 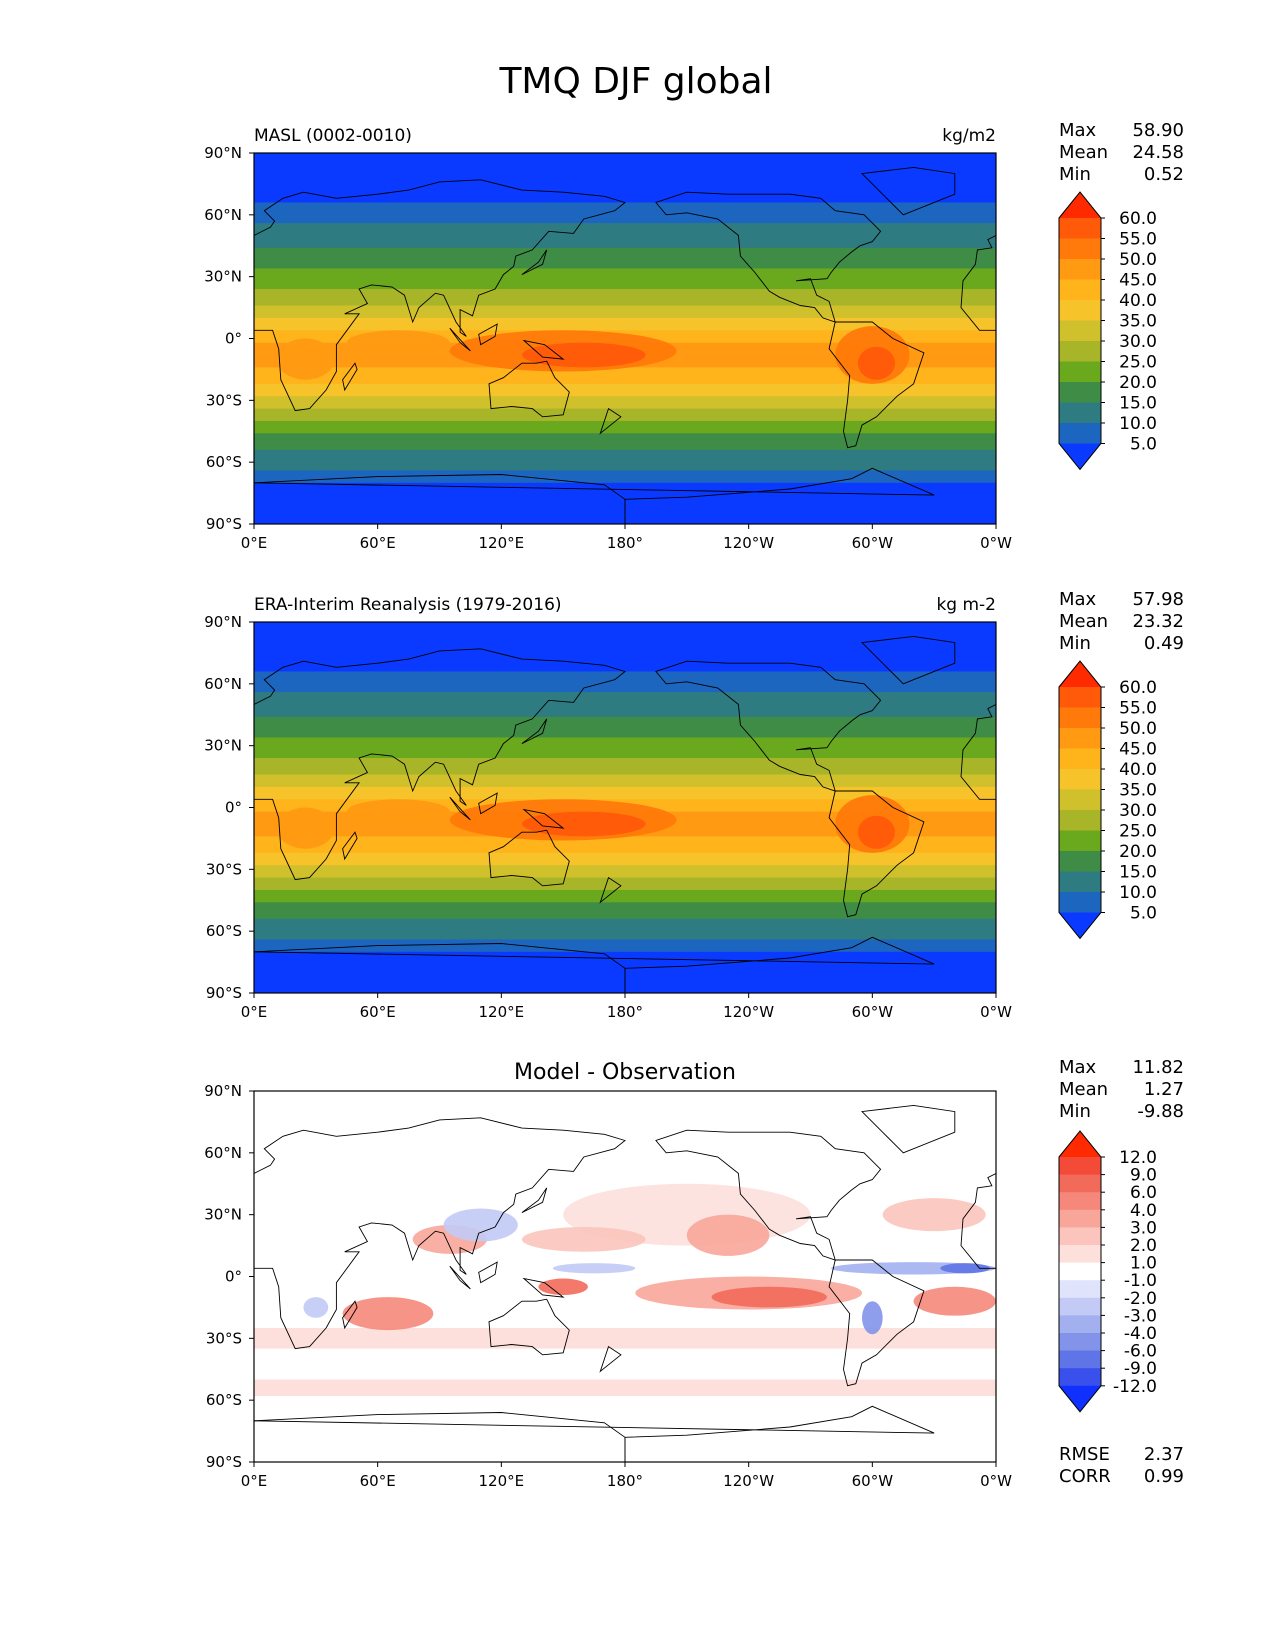 I want to click on colorbar-label: 10.0, so click(x=1138, y=424).